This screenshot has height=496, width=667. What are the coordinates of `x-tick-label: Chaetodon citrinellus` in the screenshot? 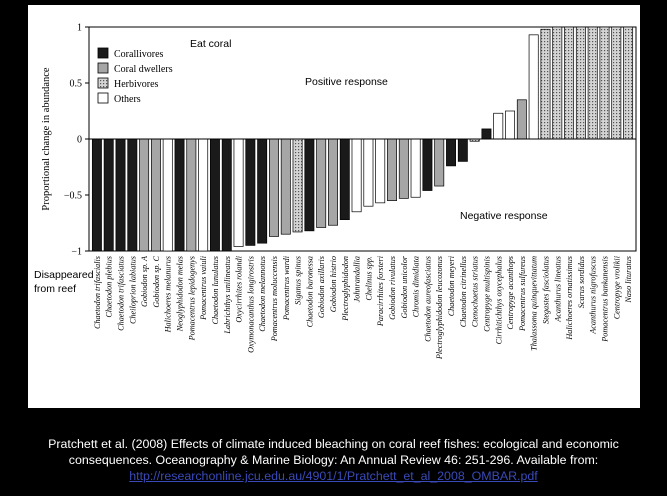 It's located at (463, 291).